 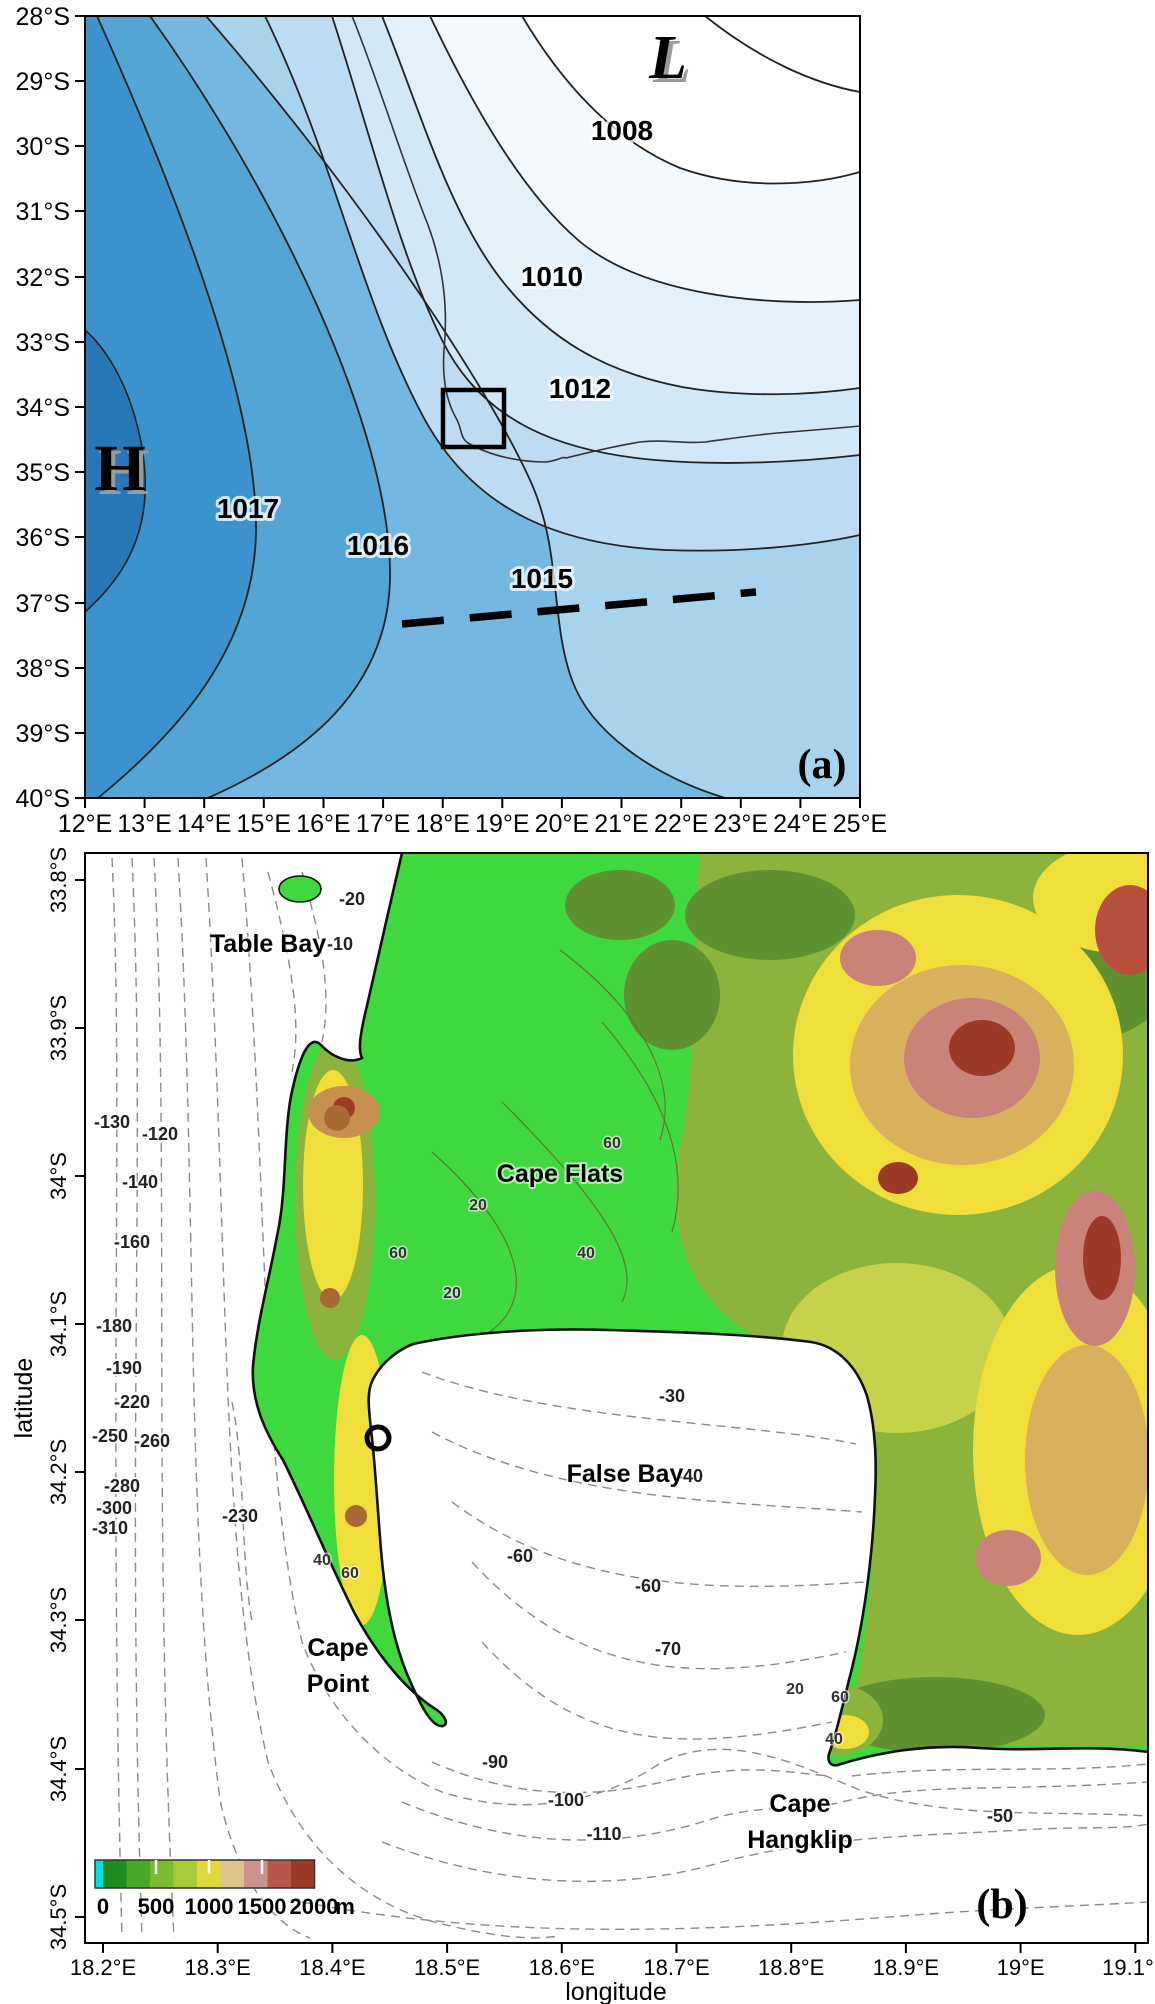 I want to click on panel-a-y-ticks, so click(x=80, y=407).